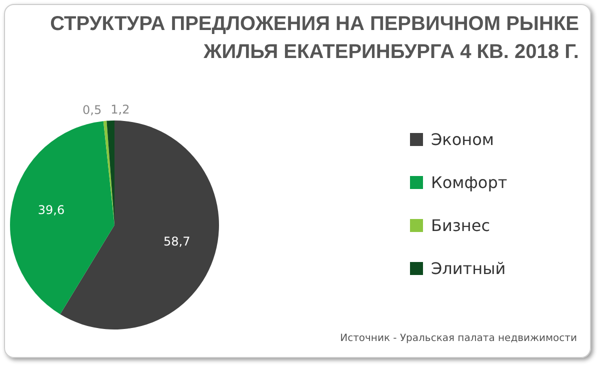  What do you see at coordinates (177, 241) in the screenshot?
I see `data-label: 58,7` at bounding box center [177, 241].